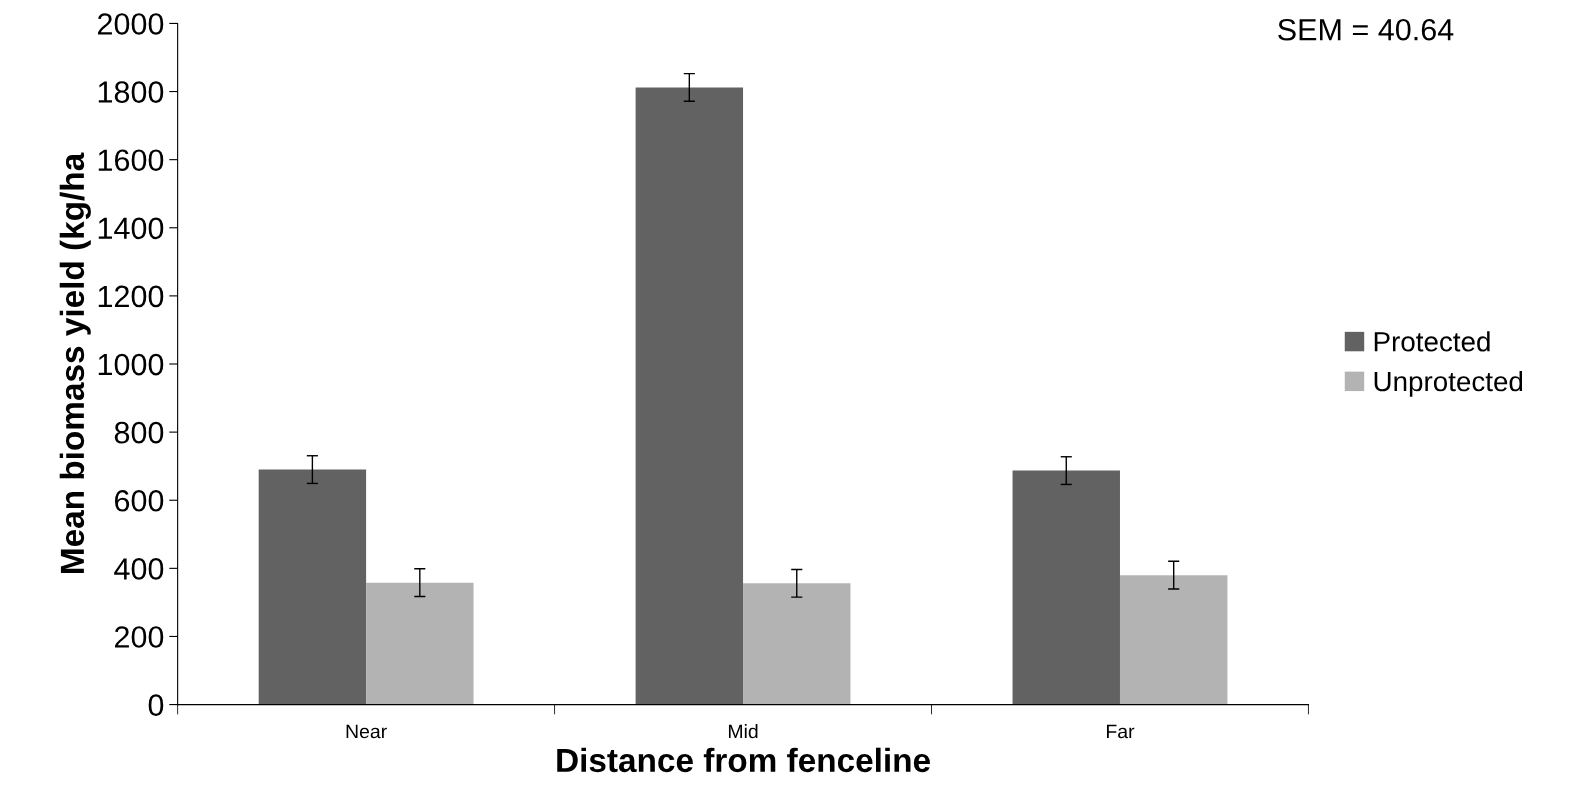 The height and width of the screenshot is (808, 1586). I want to click on y-tick-label: 200, so click(139, 637).